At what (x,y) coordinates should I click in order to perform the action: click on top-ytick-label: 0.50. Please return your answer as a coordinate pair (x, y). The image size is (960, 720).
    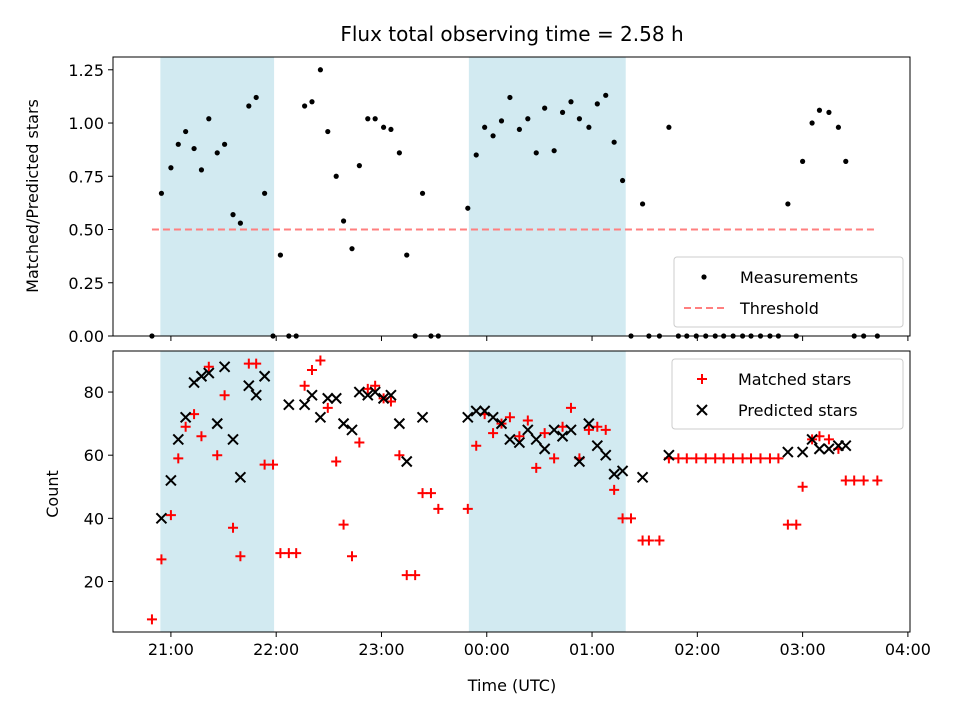
    Looking at the image, I should click on (86, 230).